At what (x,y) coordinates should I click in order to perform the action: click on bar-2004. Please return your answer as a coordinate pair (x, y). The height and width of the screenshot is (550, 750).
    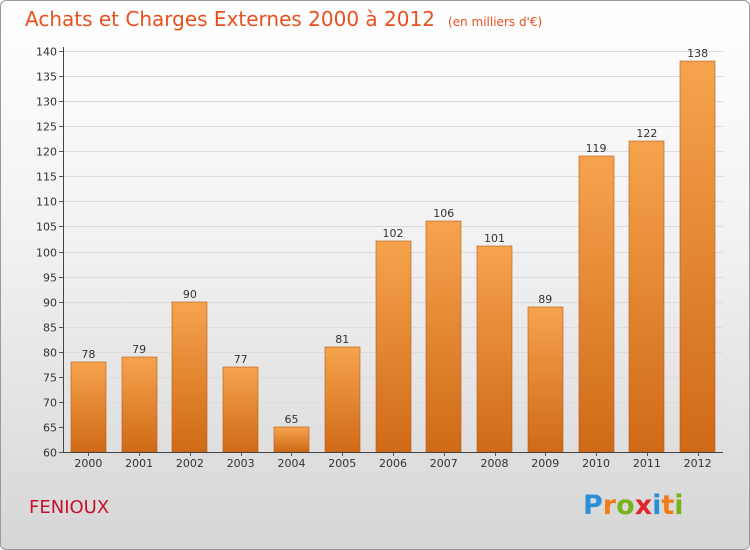
    Looking at the image, I should click on (291, 439).